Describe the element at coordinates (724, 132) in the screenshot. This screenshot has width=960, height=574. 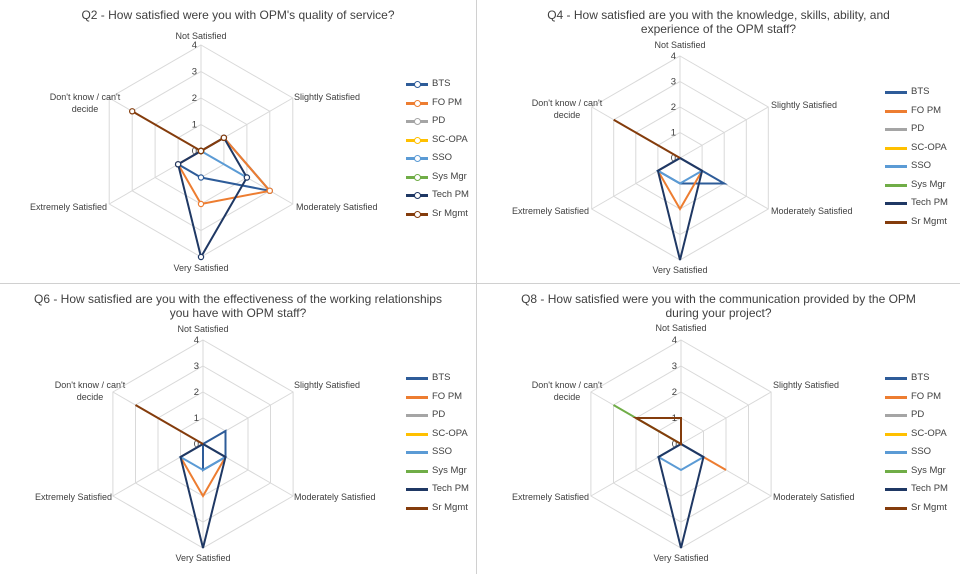
I see `axis-spoke` at that location.